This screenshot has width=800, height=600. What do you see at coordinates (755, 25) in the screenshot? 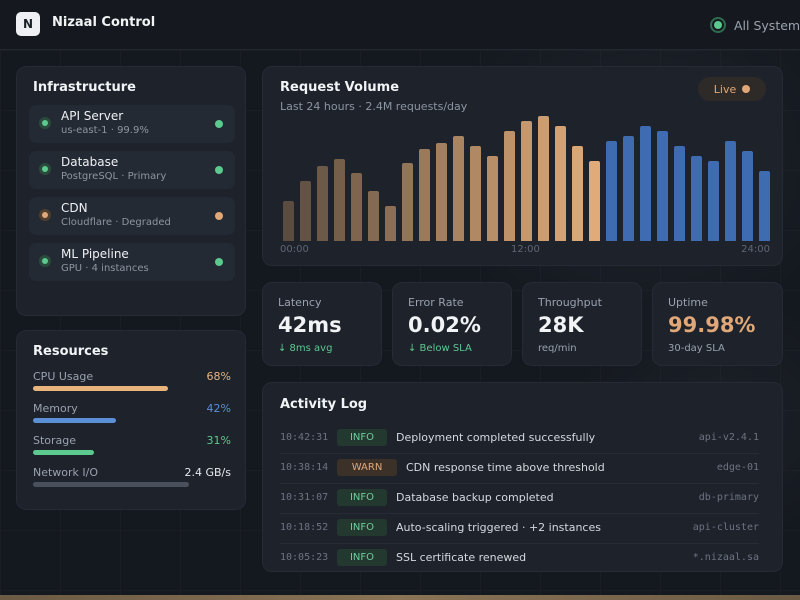
I see `system-status: All Systems` at bounding box center [755, 25].